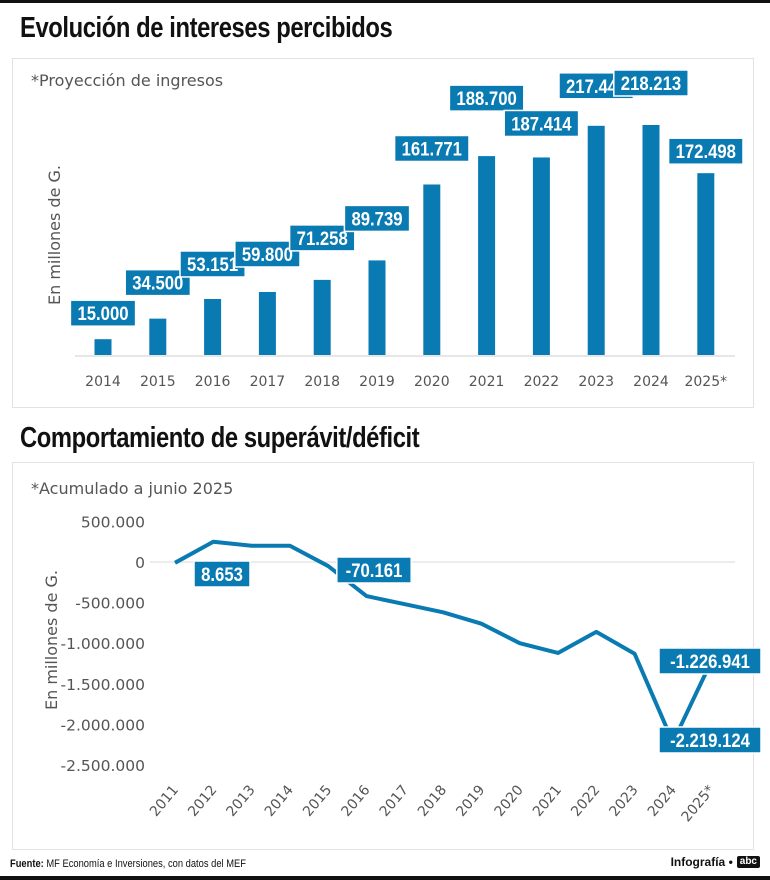  Describe the element at coordinates (596, 382) in the screenshot. I see `x-tick-label: 2023` at that location.